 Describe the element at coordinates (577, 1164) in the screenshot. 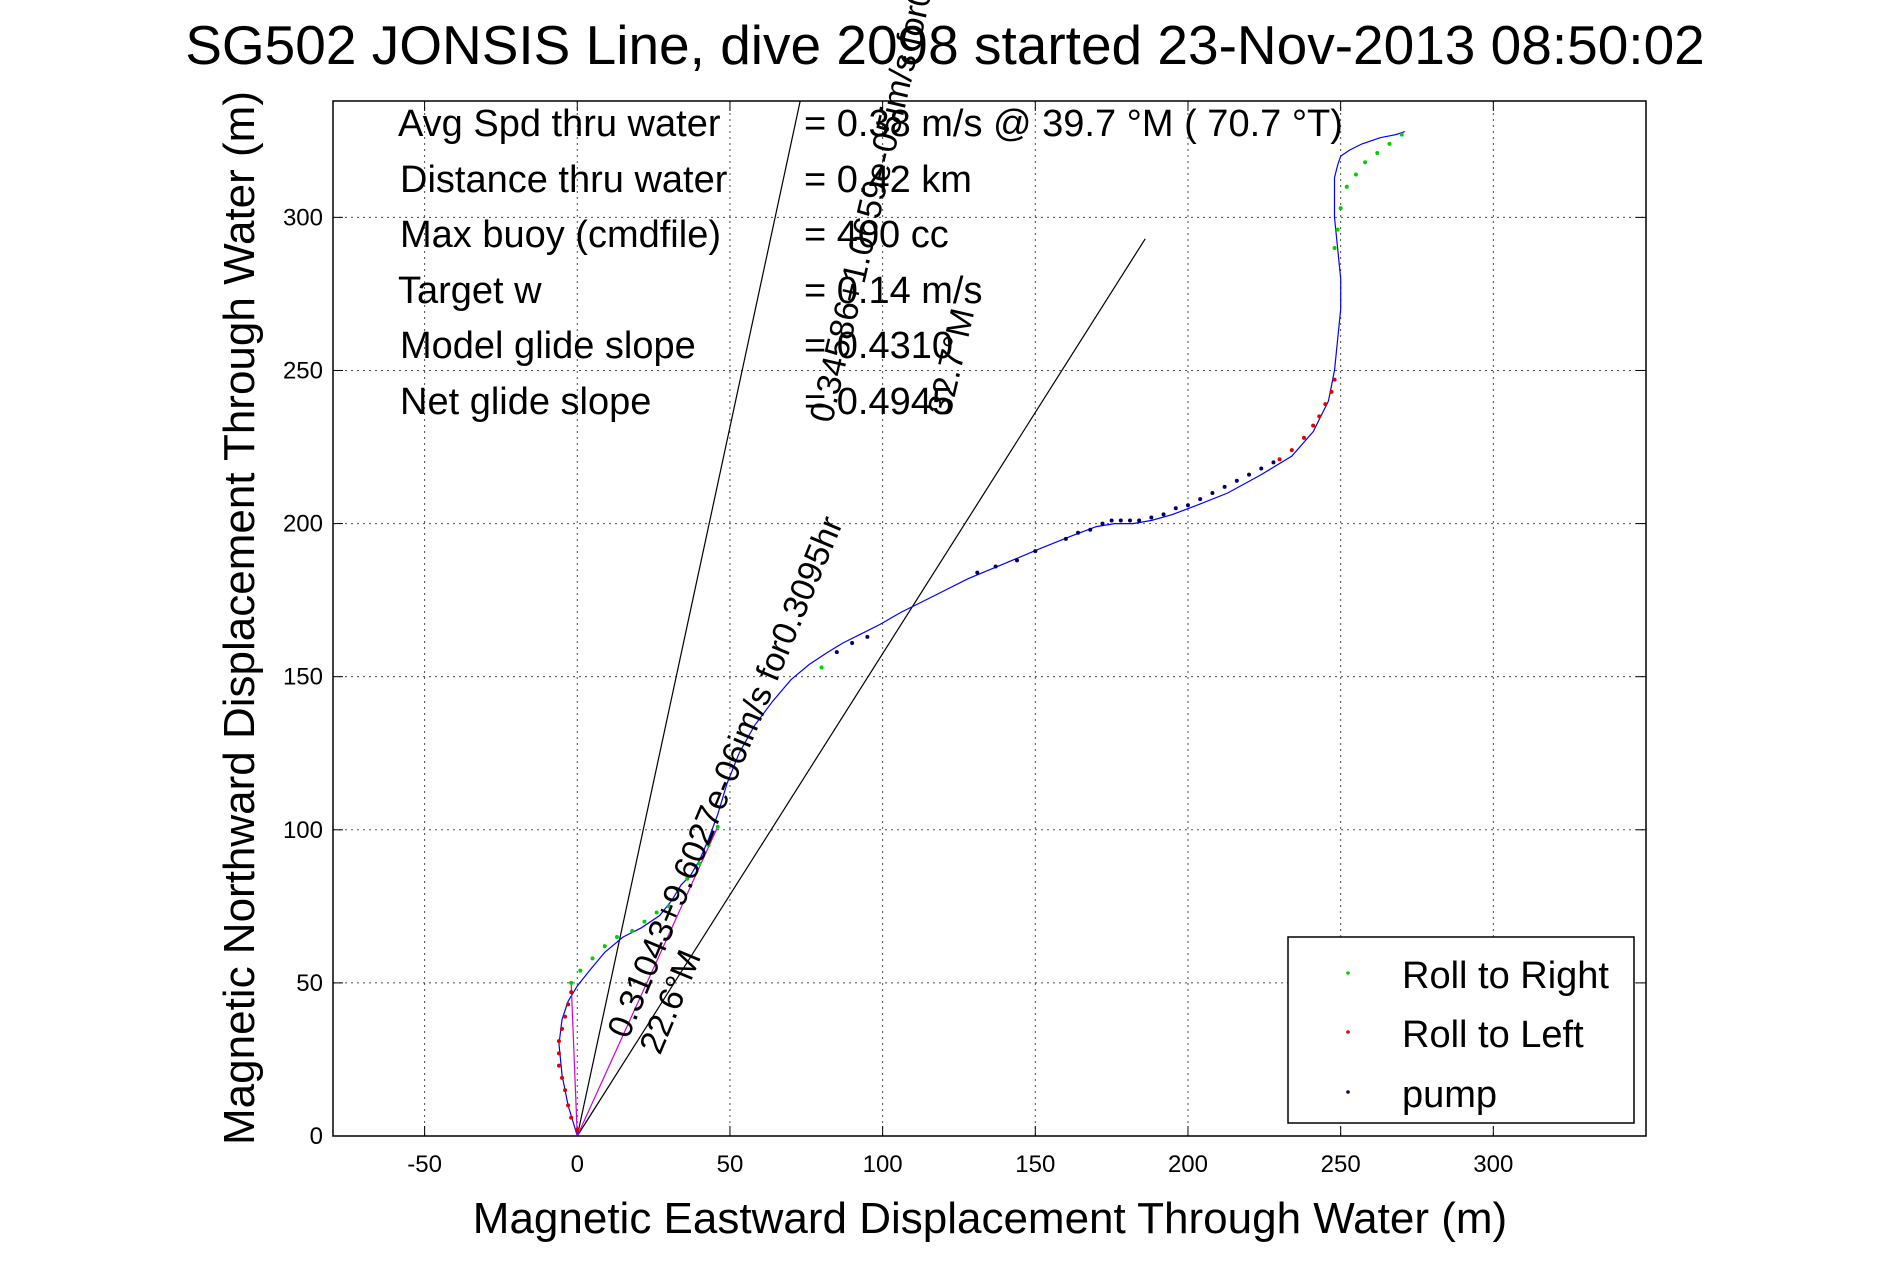

I see `x-tick-label: 0` at that location.